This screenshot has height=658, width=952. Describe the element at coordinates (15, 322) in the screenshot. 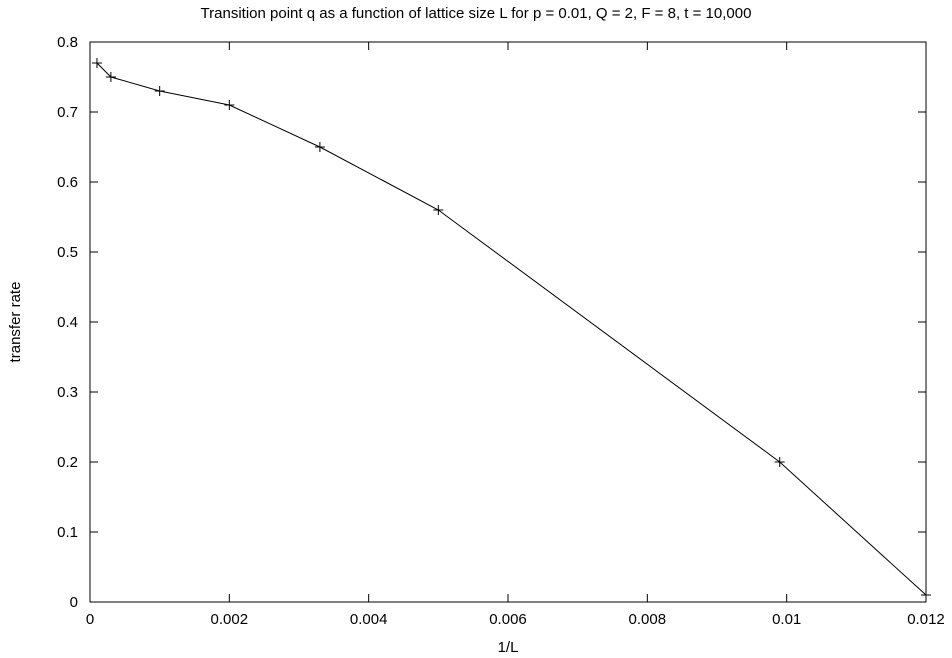

I see `y-axis-label: transfer rate` at that location.